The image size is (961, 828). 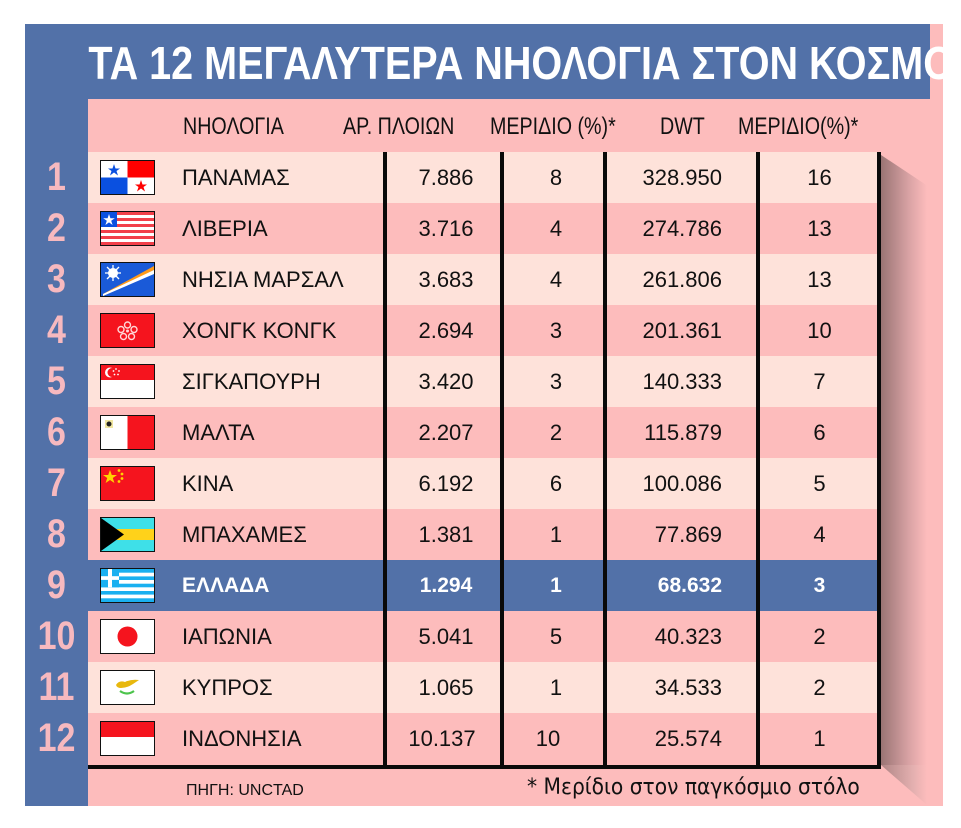 What do you see at coordinates (127, 228) in the screenshot?
I see `liberia-flag-icon` at bounding box center [127, 228].